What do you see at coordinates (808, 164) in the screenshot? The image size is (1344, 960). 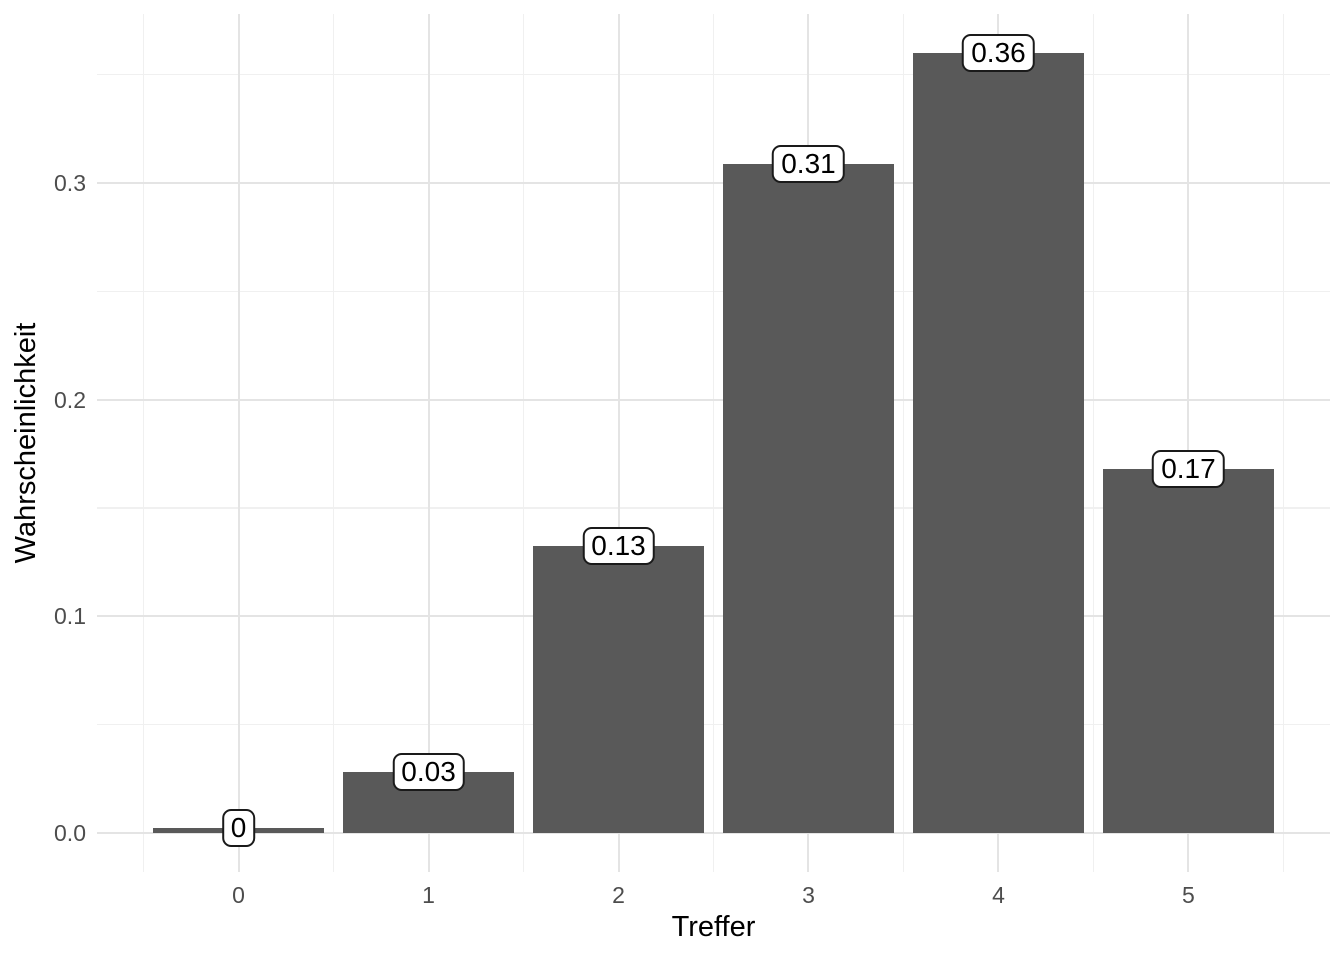 I see `bar-value-label-3: 0.31` at bounding box center [808, 164].